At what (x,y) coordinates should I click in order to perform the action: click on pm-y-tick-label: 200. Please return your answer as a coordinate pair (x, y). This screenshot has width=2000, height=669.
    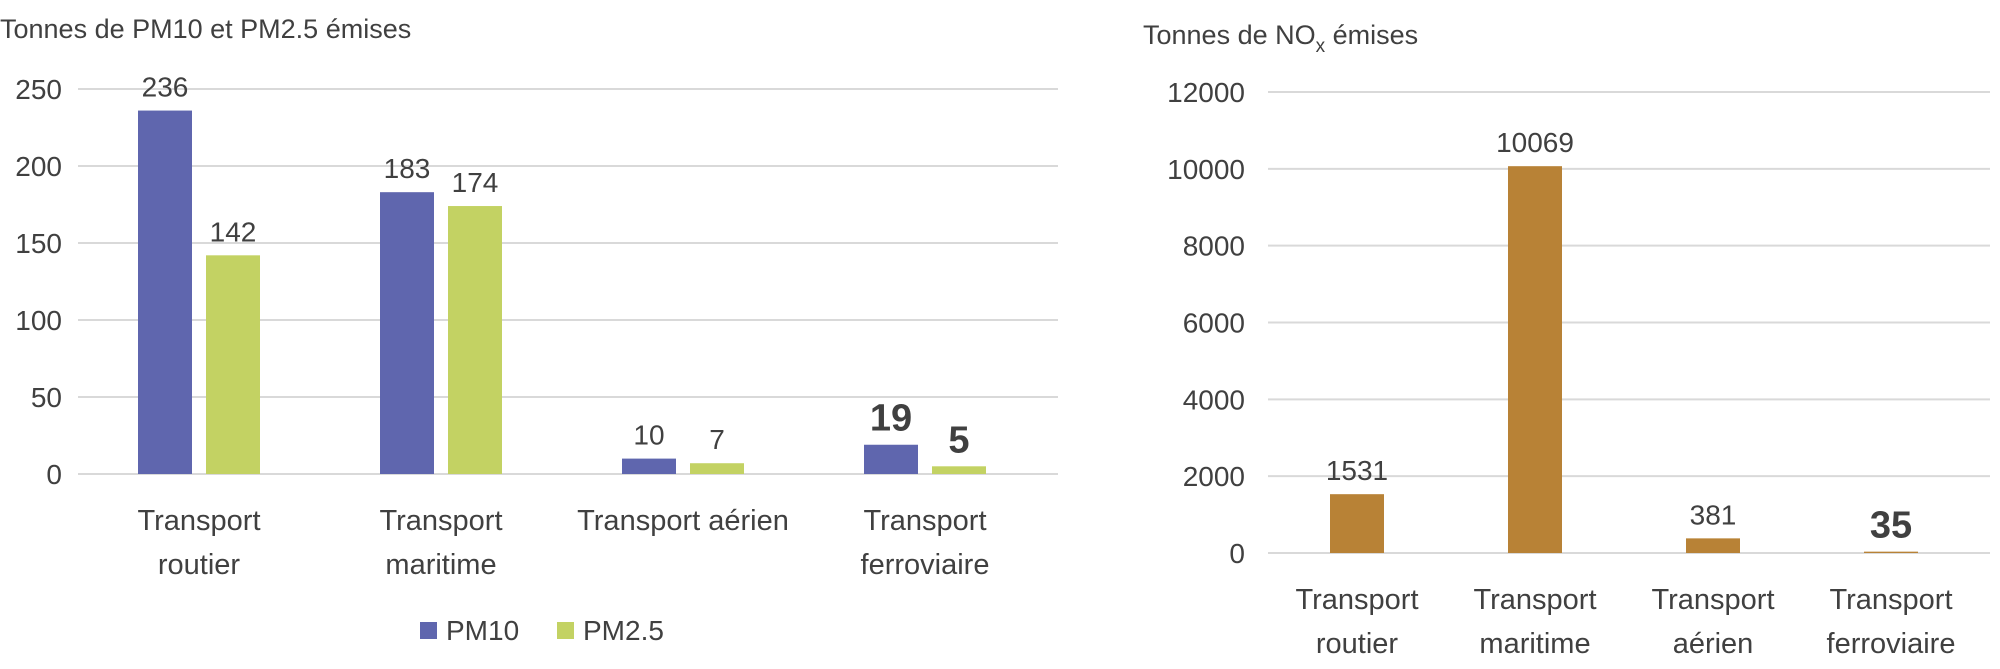
    Looking at the image, I should click on (38, 166).